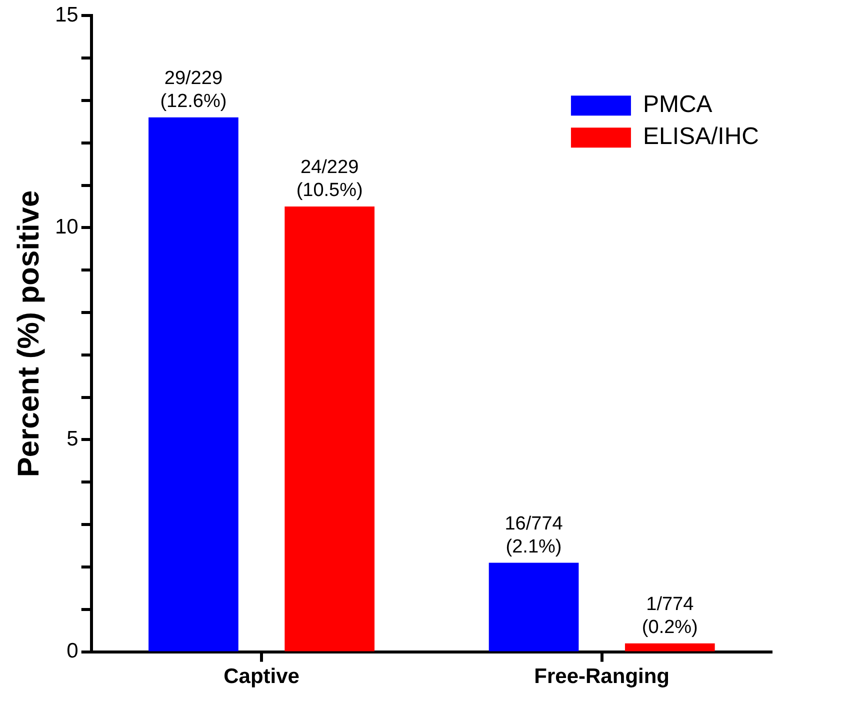  I want to click on data-label: 1/774 (0.2%), so click(670, 616).